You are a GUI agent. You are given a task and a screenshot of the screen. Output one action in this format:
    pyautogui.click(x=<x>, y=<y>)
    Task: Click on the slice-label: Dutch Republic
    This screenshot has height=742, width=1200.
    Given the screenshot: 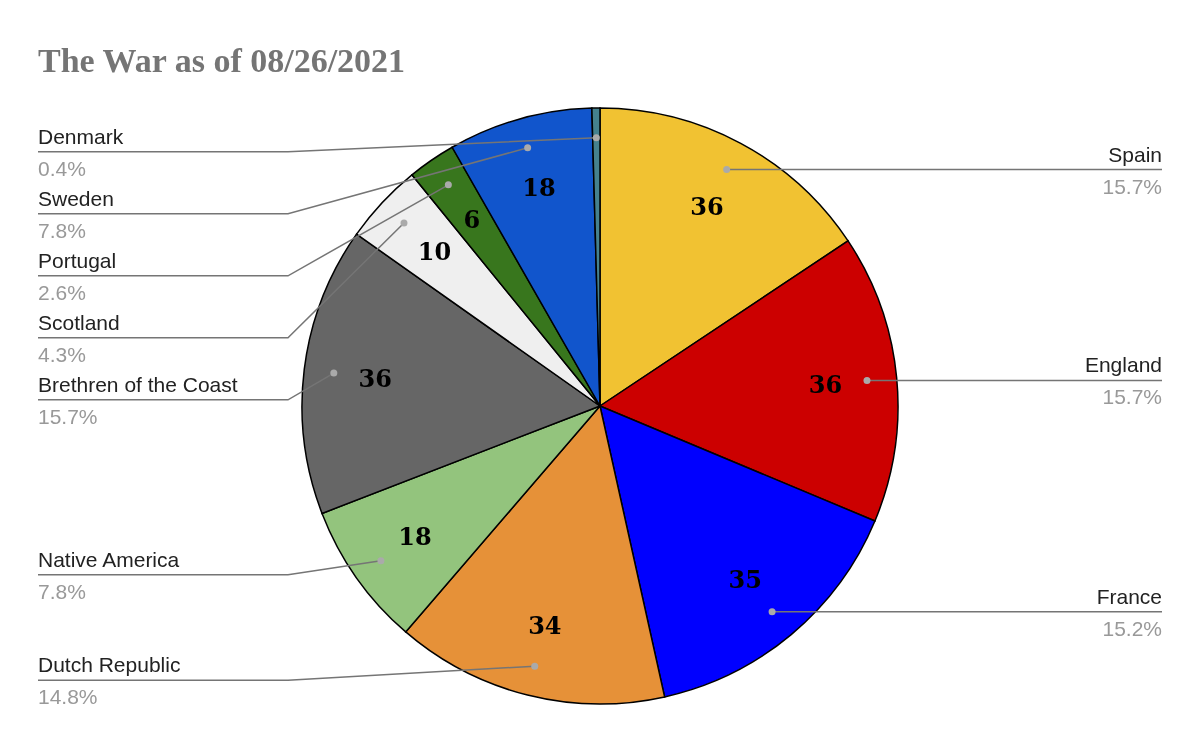 What is the action you would take?
    pyautogui.click(x=109, y=665)
    